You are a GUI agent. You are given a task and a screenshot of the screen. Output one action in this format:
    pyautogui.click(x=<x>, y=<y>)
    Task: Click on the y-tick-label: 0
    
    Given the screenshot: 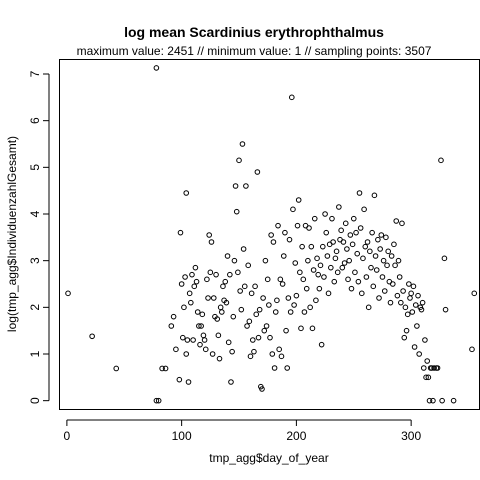 What is the action you would take?
    pyautogui.click(x=35, y=400)
    